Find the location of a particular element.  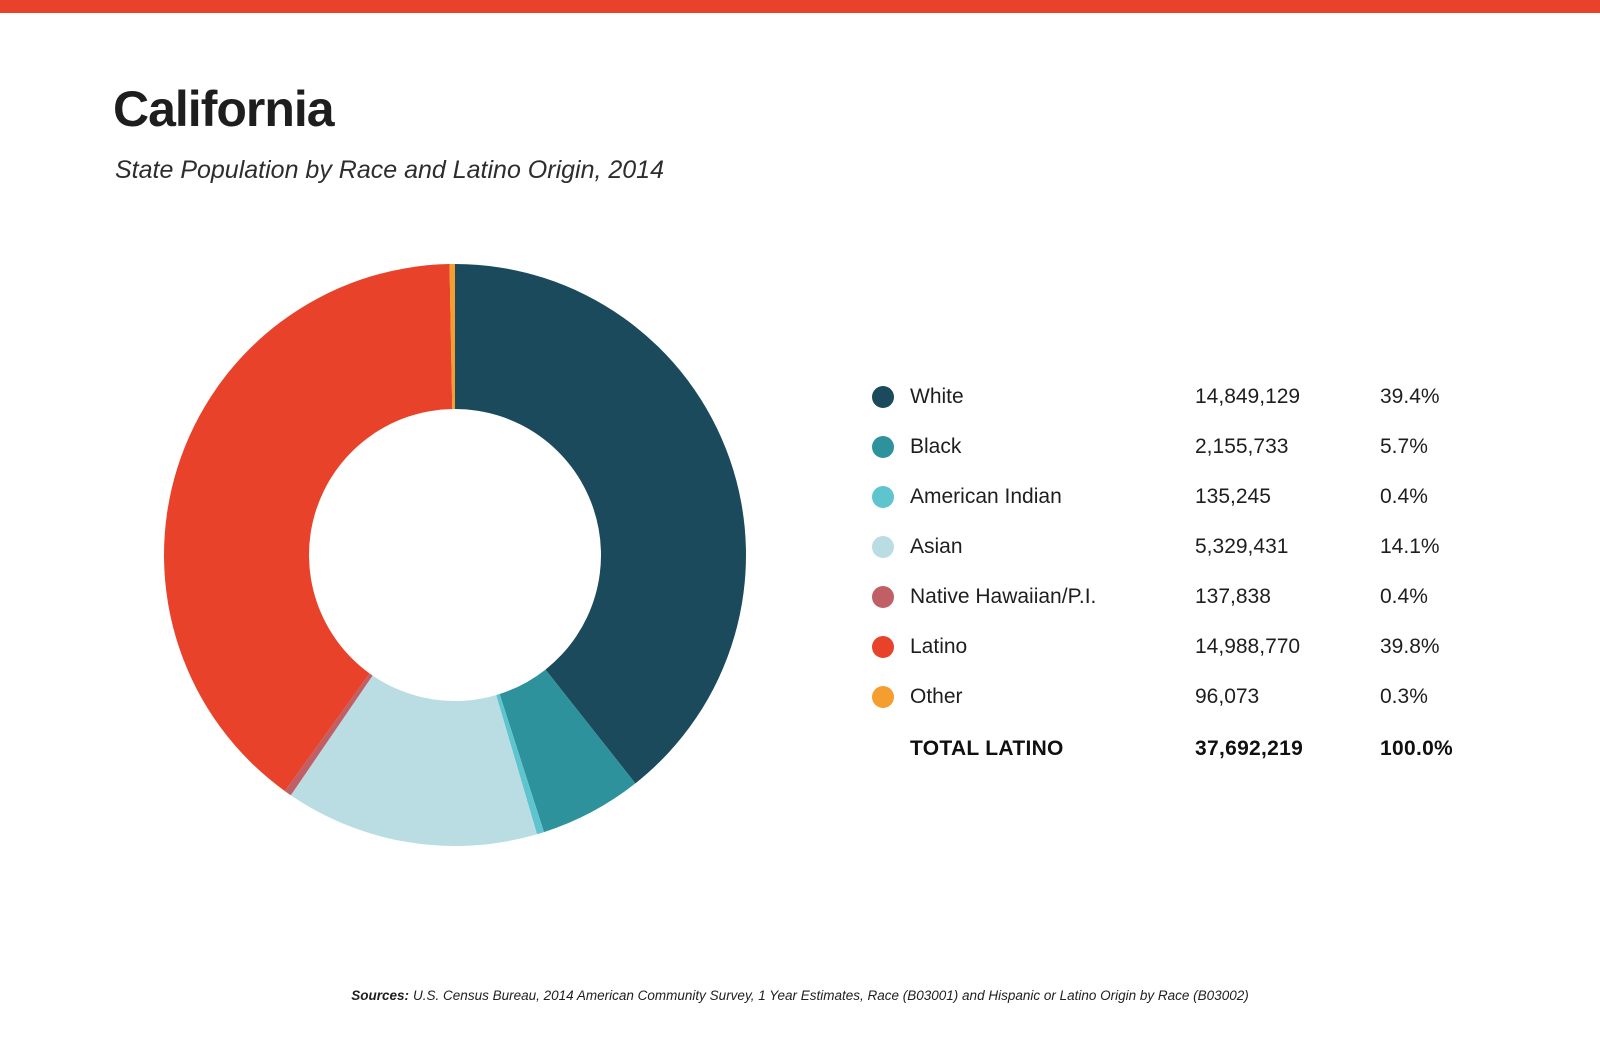

legend-percent: 14.1% is located at coordinates (1410, 546).